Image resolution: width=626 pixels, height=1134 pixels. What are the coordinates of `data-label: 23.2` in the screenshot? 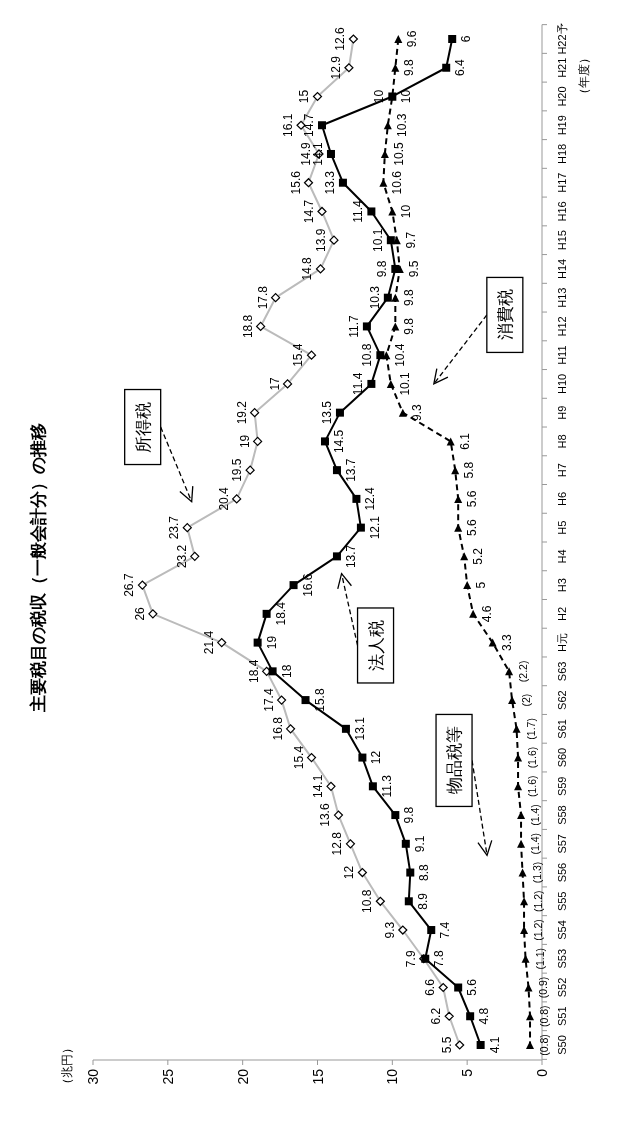 It's located at (181, 556).